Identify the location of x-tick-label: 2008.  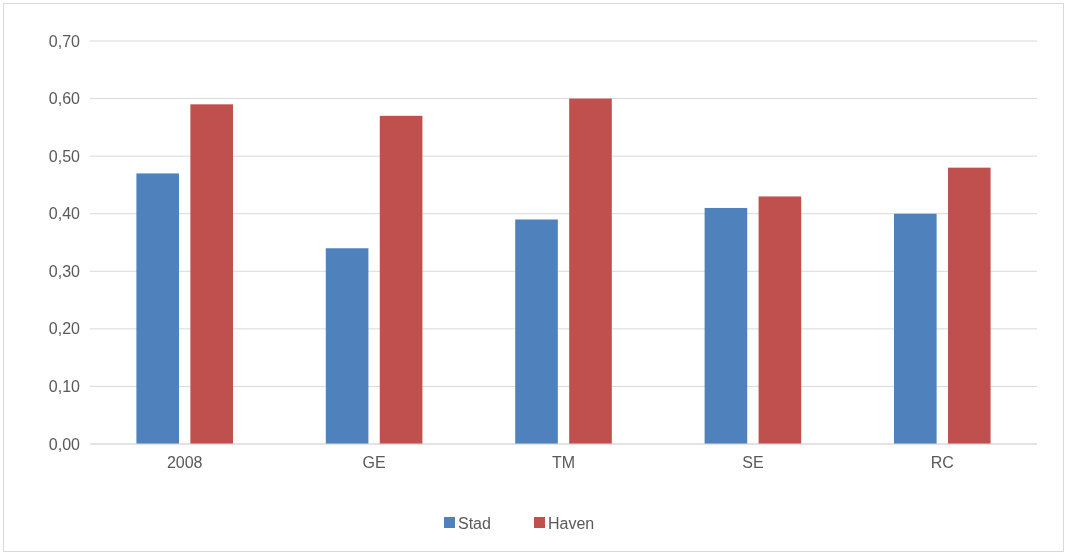
(184, 462).